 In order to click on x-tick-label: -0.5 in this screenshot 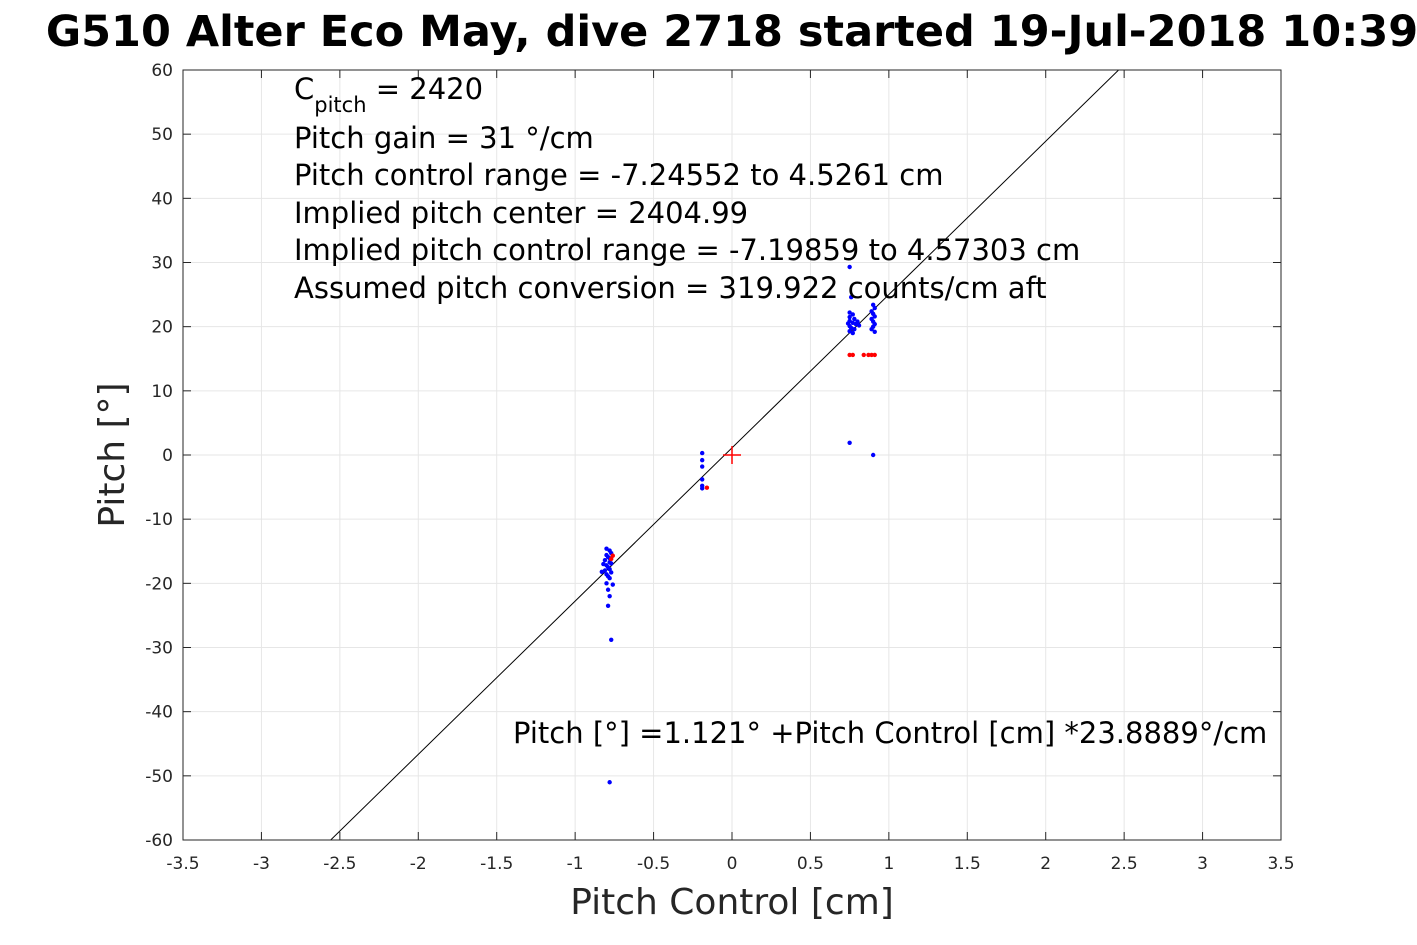, I will do `click(653, 864)`.